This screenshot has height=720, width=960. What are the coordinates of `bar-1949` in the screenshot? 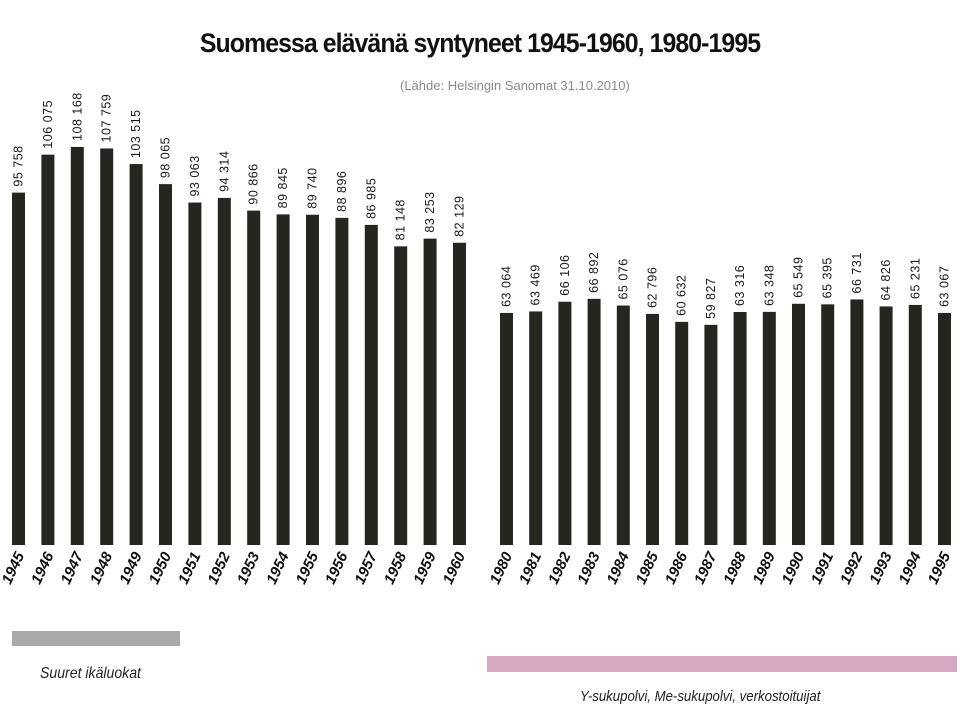 It's located at (136, 354).